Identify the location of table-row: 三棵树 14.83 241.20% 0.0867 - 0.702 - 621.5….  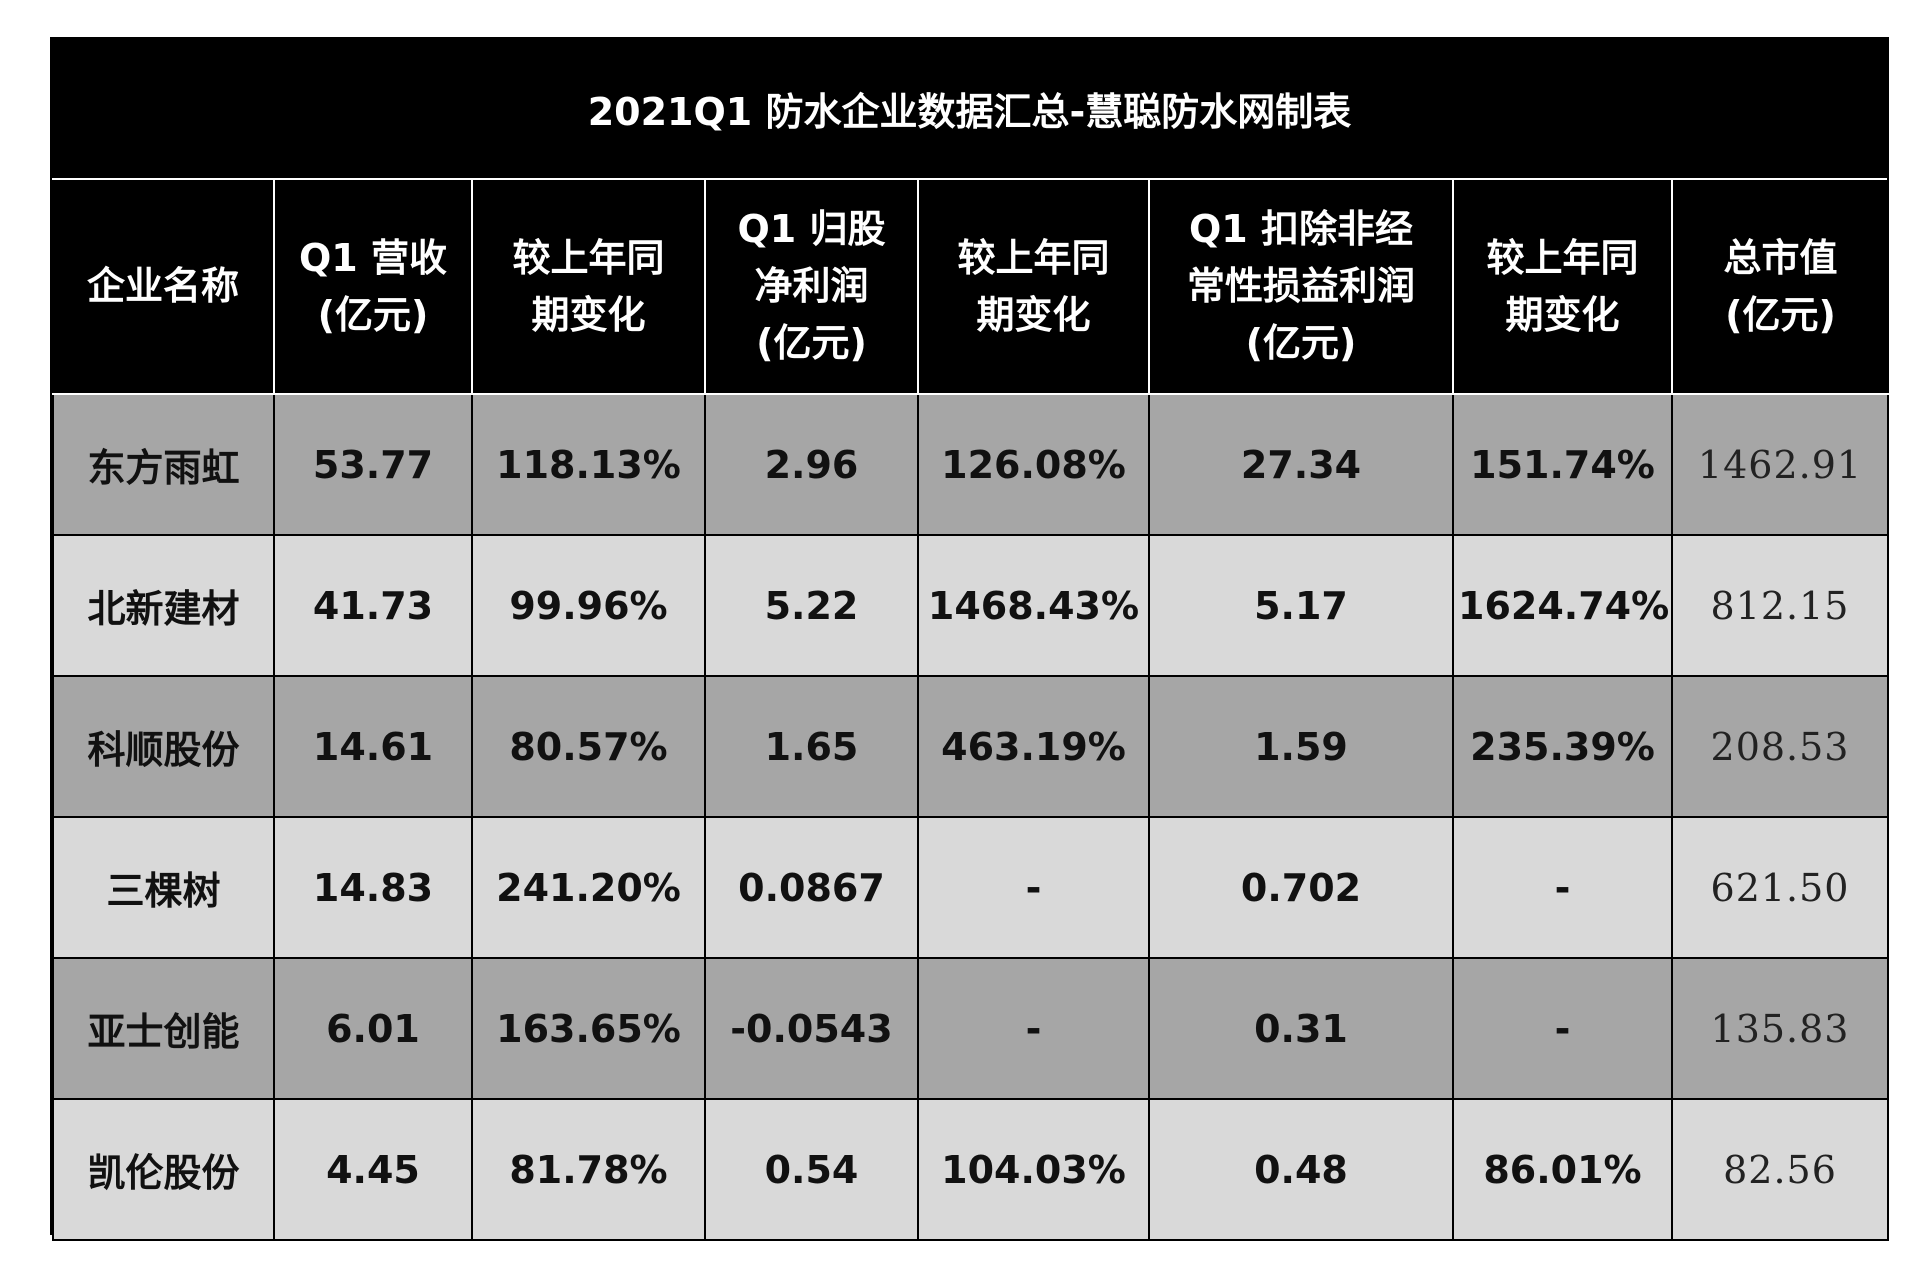
(970, 887).